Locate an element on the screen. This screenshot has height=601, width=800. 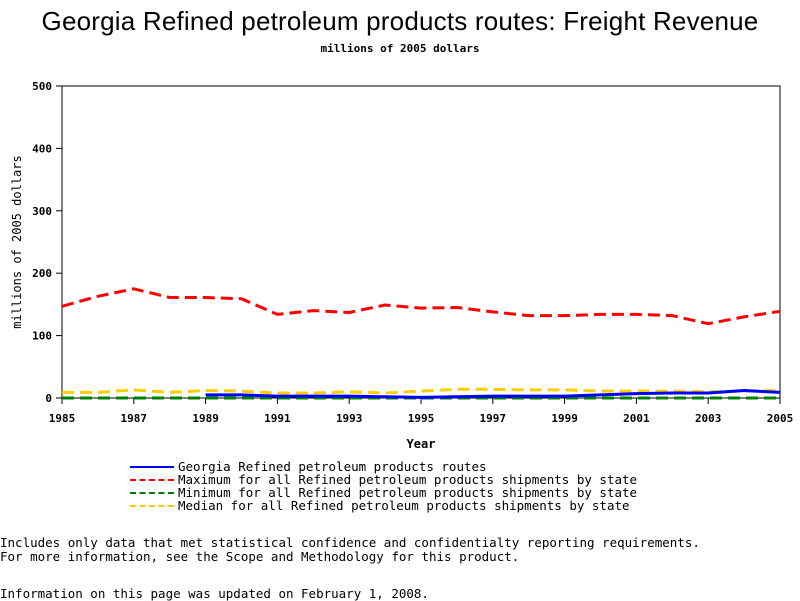
series-line-maximum is located at coordinates (421, 306).